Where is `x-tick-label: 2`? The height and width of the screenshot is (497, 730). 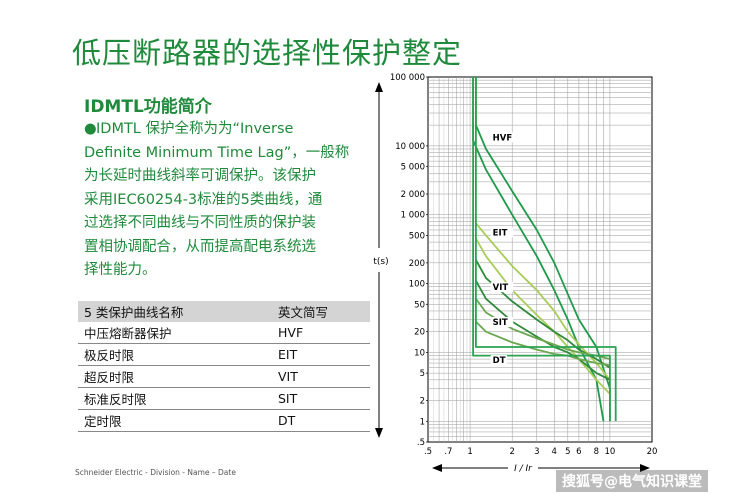
x-tick-label: 2 is located at coordinates (511, 452).